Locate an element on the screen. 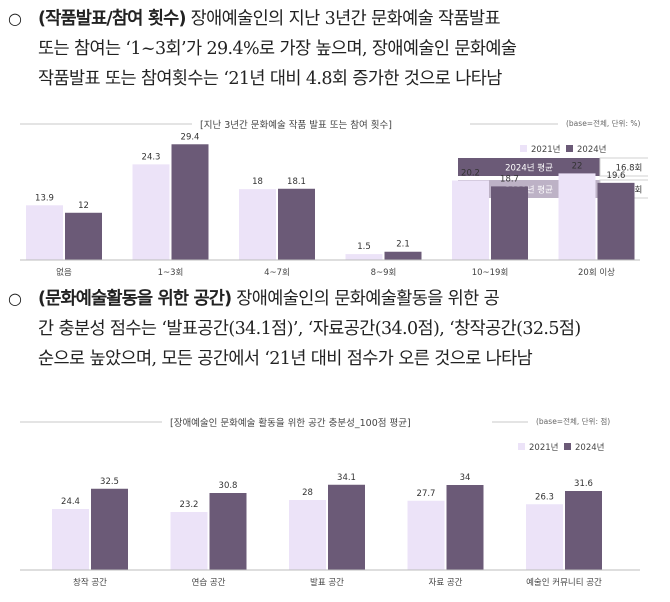 Image resolution: width=670 pixels, height=602 pixels. category-label: 자료 공간 is located at coordinates (446, 582).